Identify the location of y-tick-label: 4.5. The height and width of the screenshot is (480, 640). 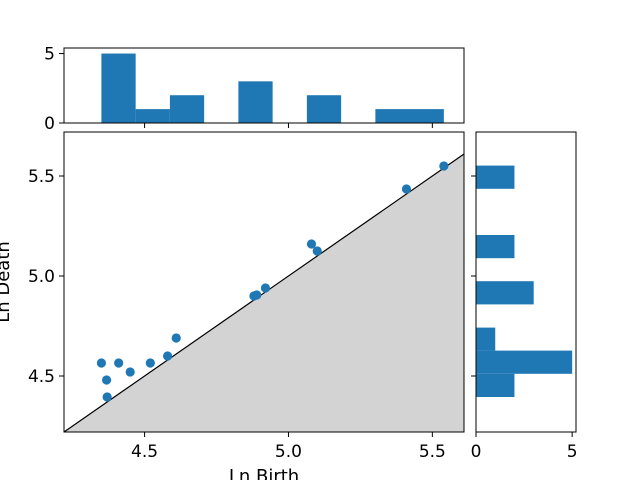
(41, 377).